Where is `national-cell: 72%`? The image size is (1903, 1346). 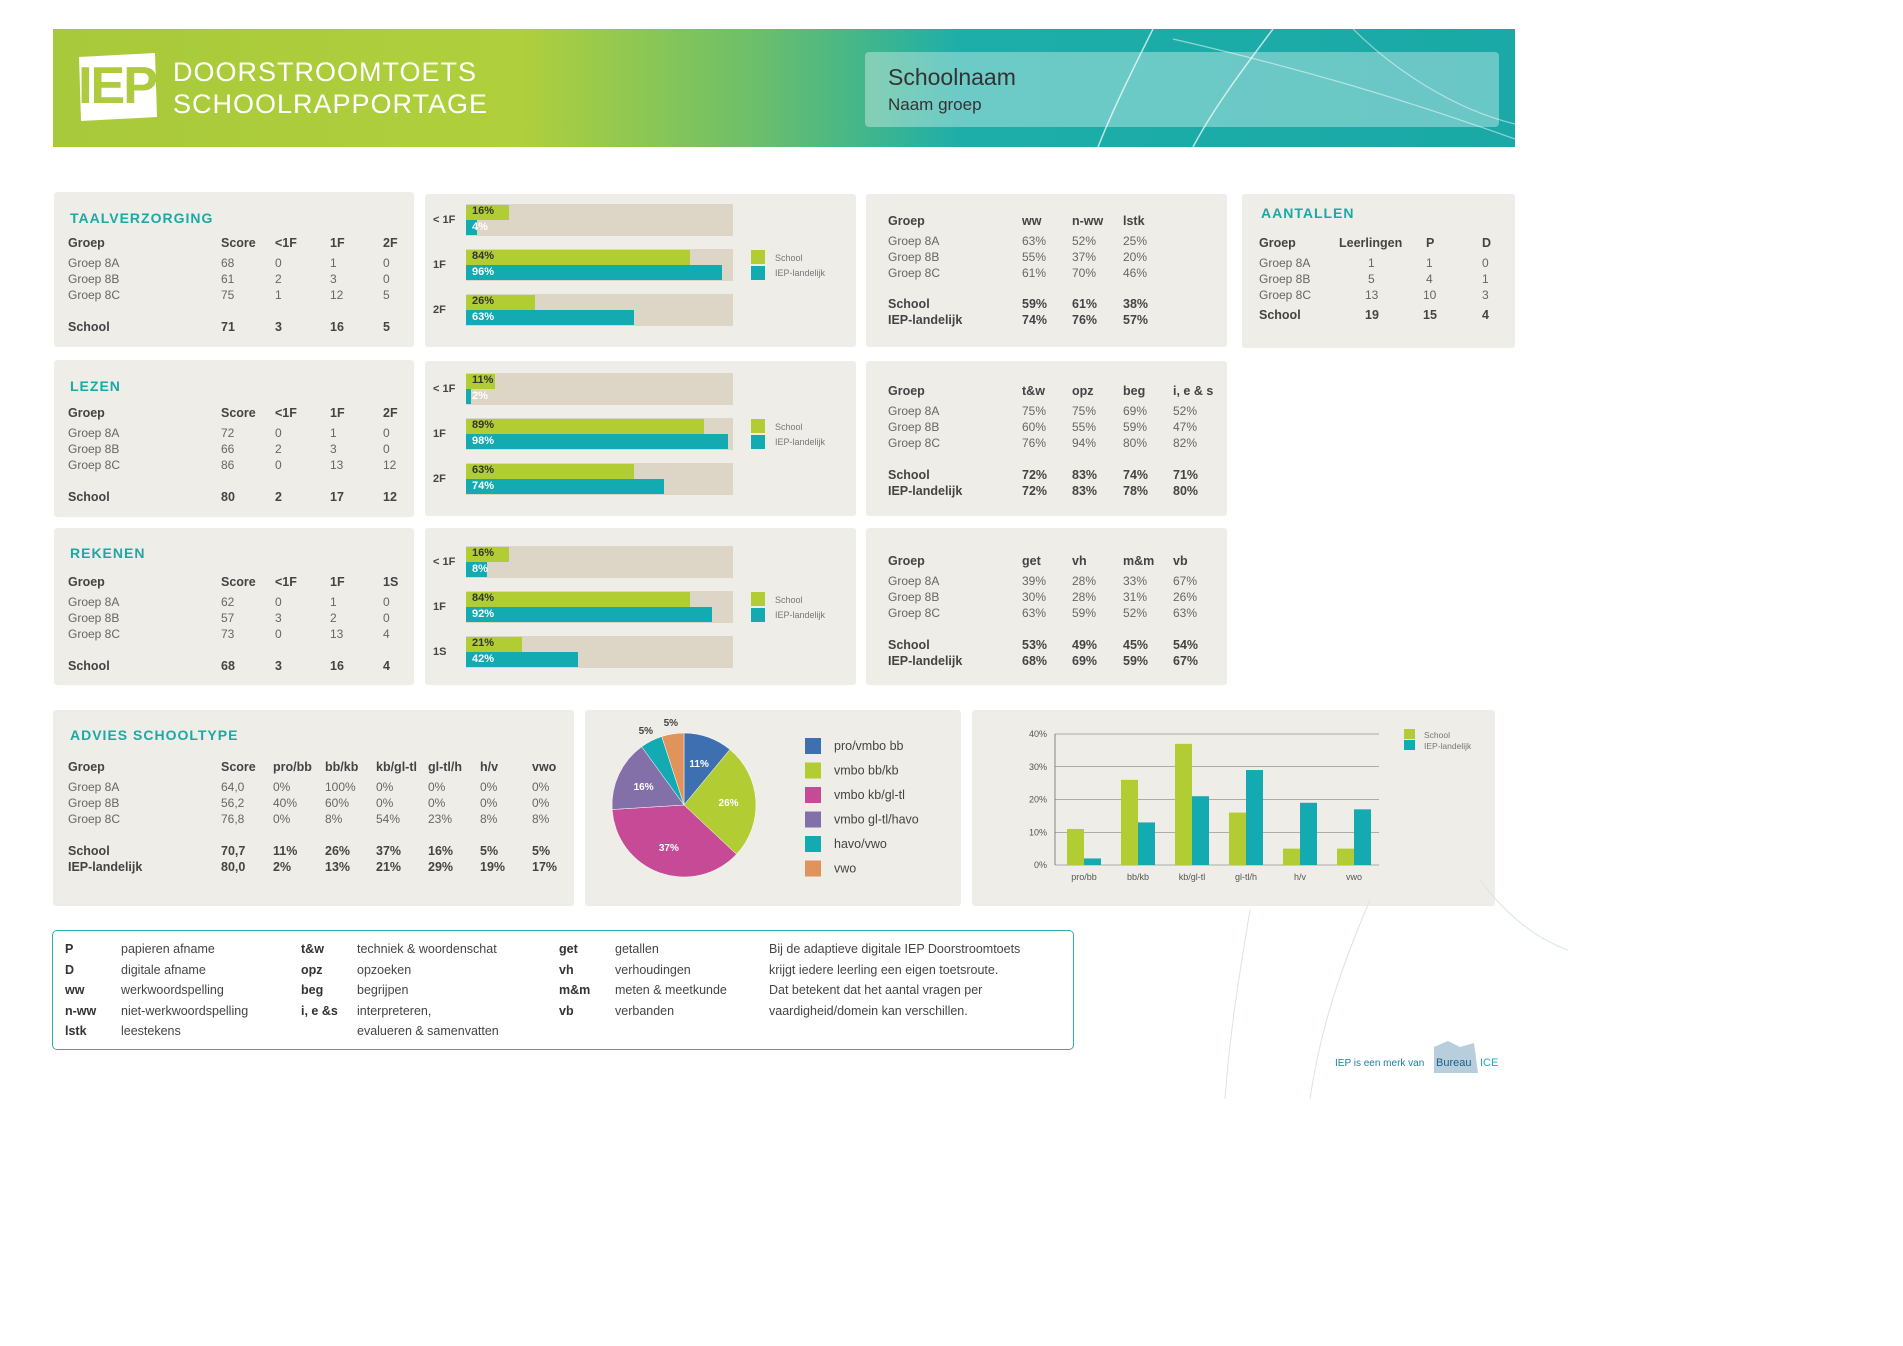
national-cell: 72% is located at coordinates (1035, 491).